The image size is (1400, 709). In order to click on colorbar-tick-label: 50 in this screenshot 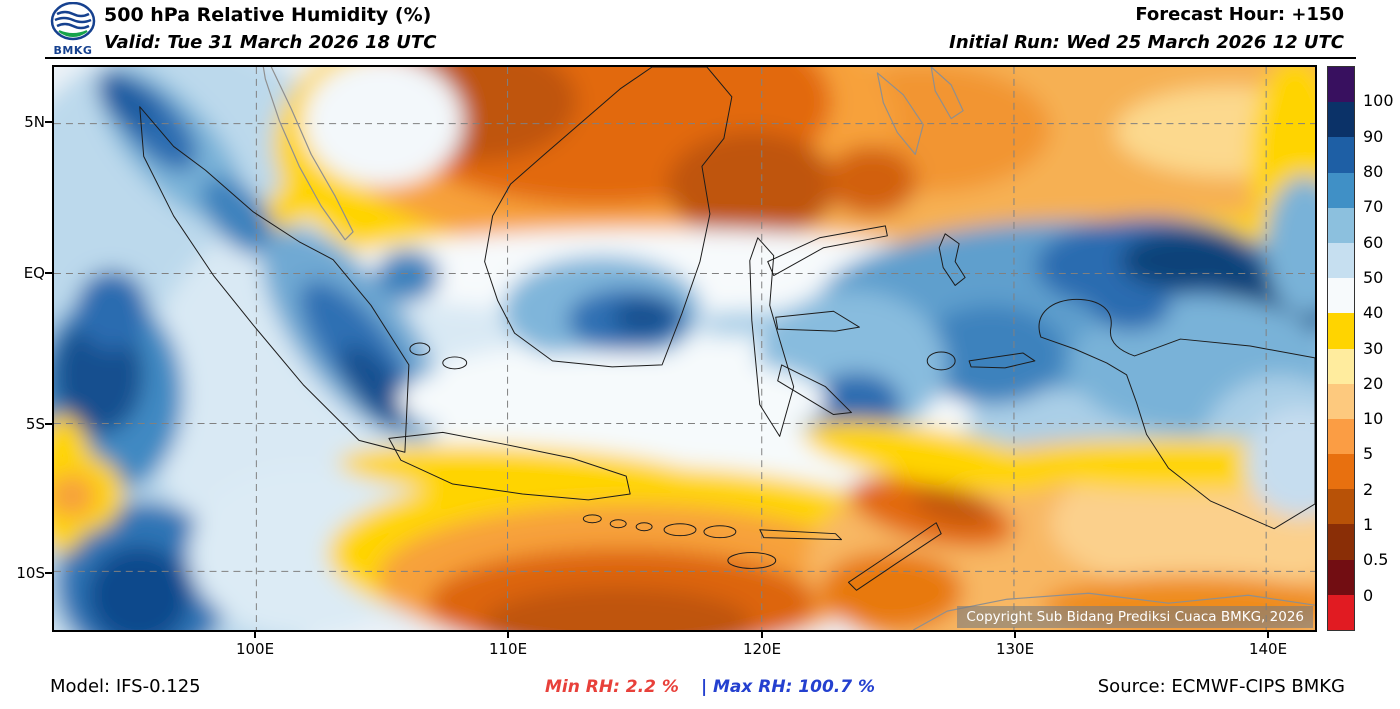, I will do `click(1373, 277)`.